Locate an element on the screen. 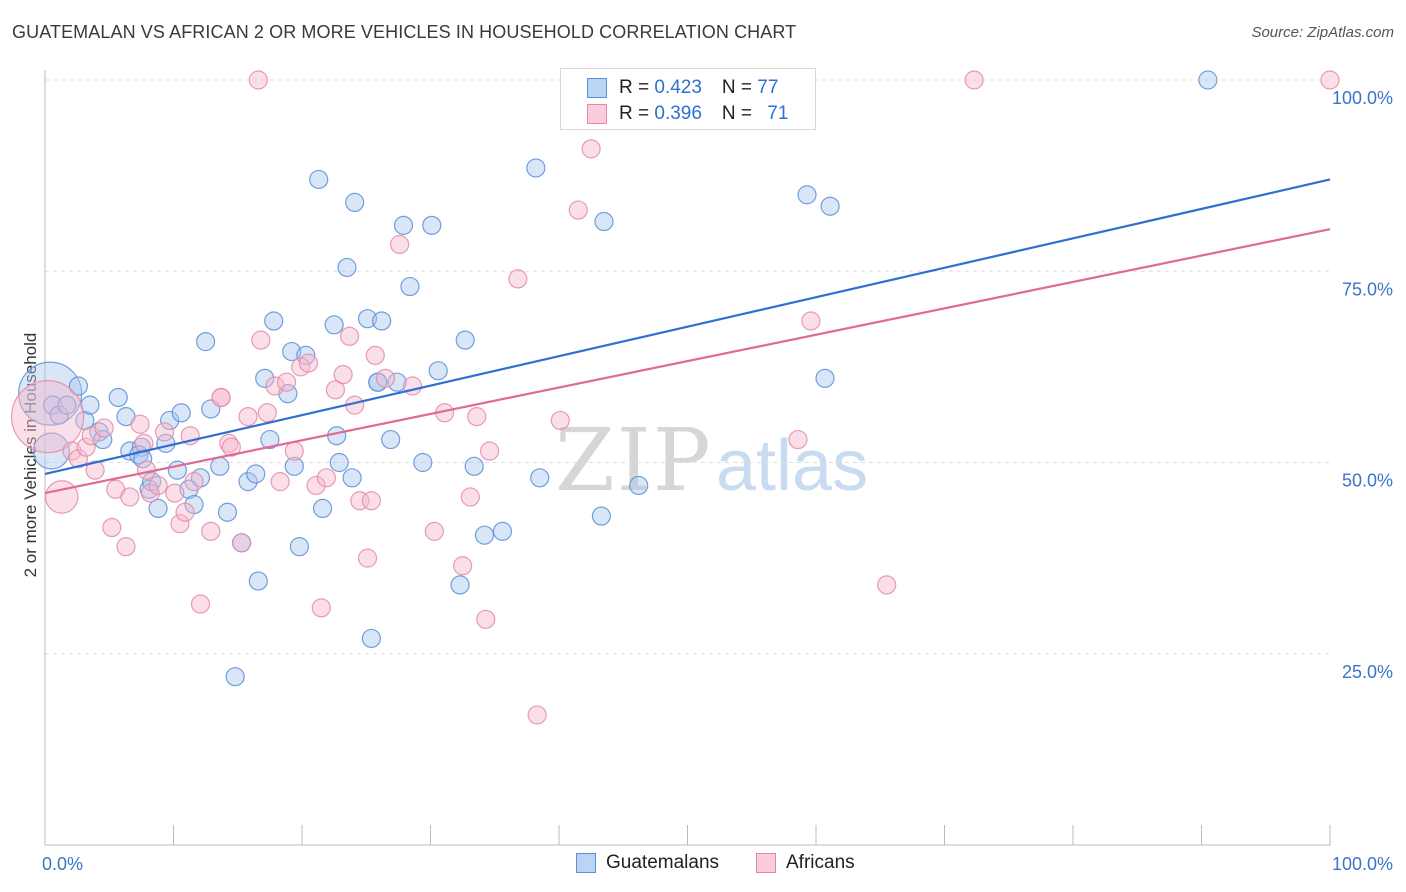 Image resolution: width=1406 pixels, height=892 pixels. y-tick-label: 50.0% is located at coordinates (1367, 481).